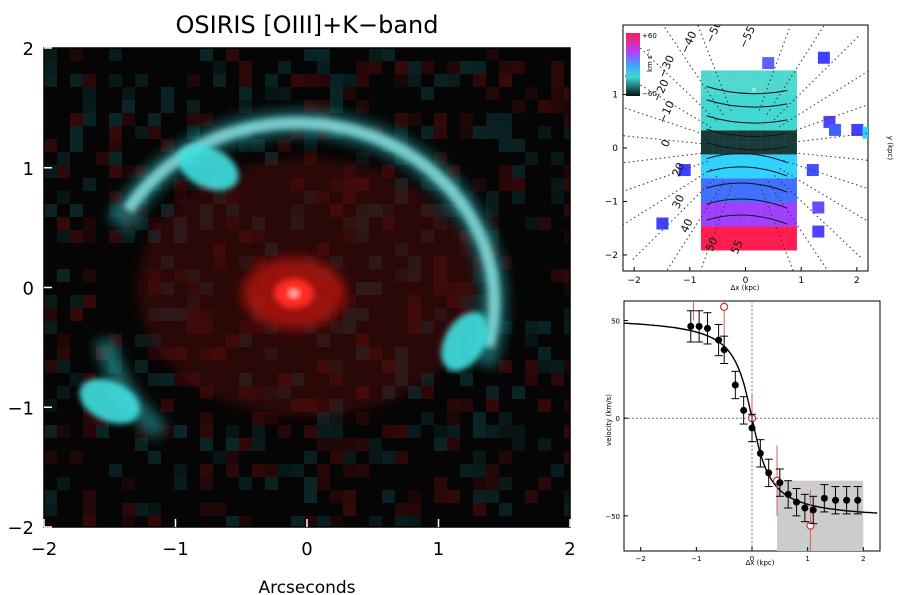 The height and width of the screenshot is (595, 903). What do you see at coordinates (306, 25) in the screenshot?
I see `panel-a-title: OSIRIS [OIII]+K−band` at bounding box center [306, 25].